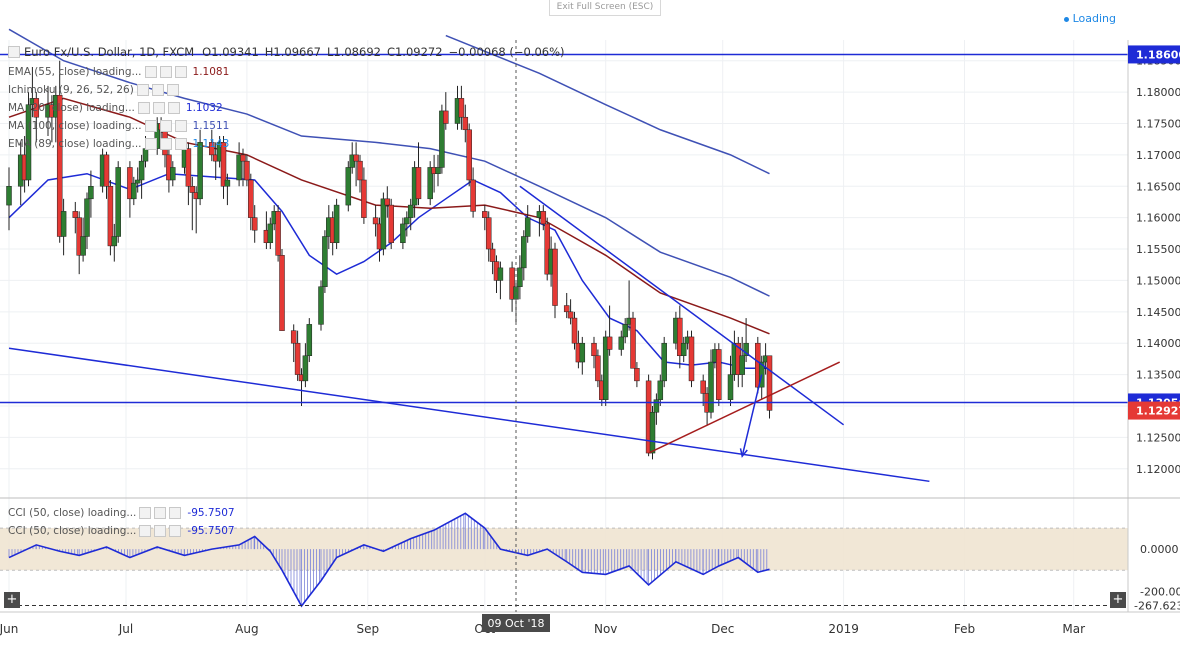  I want to click on projection-arrow, so click(752, 415).